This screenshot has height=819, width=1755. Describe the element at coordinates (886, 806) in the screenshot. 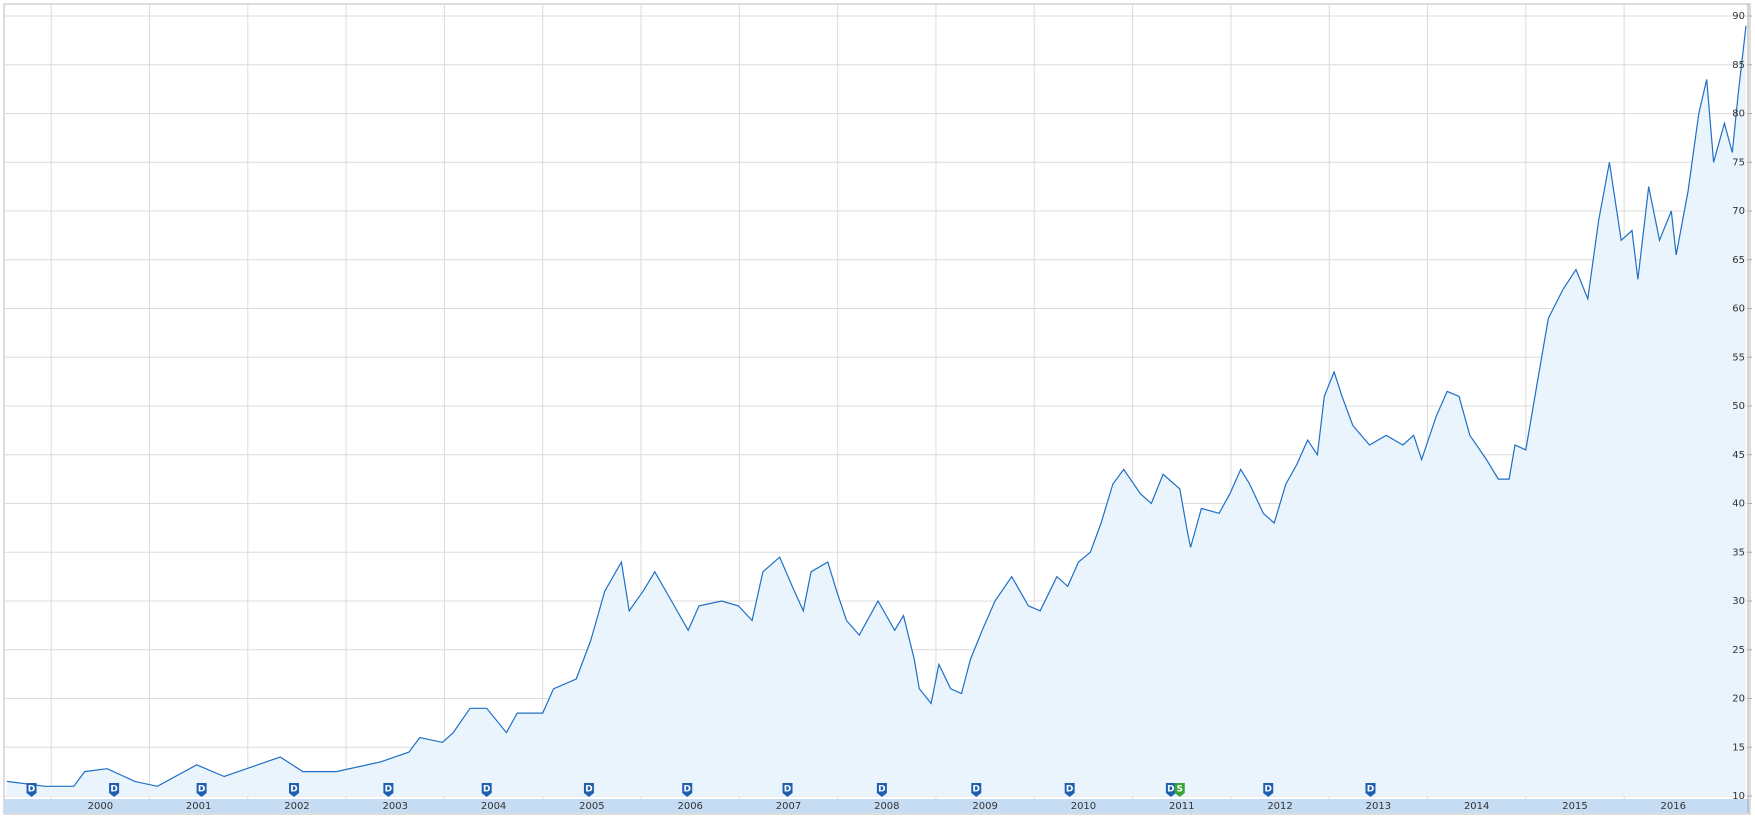

I see `x-tick-label: 2008` at that location.